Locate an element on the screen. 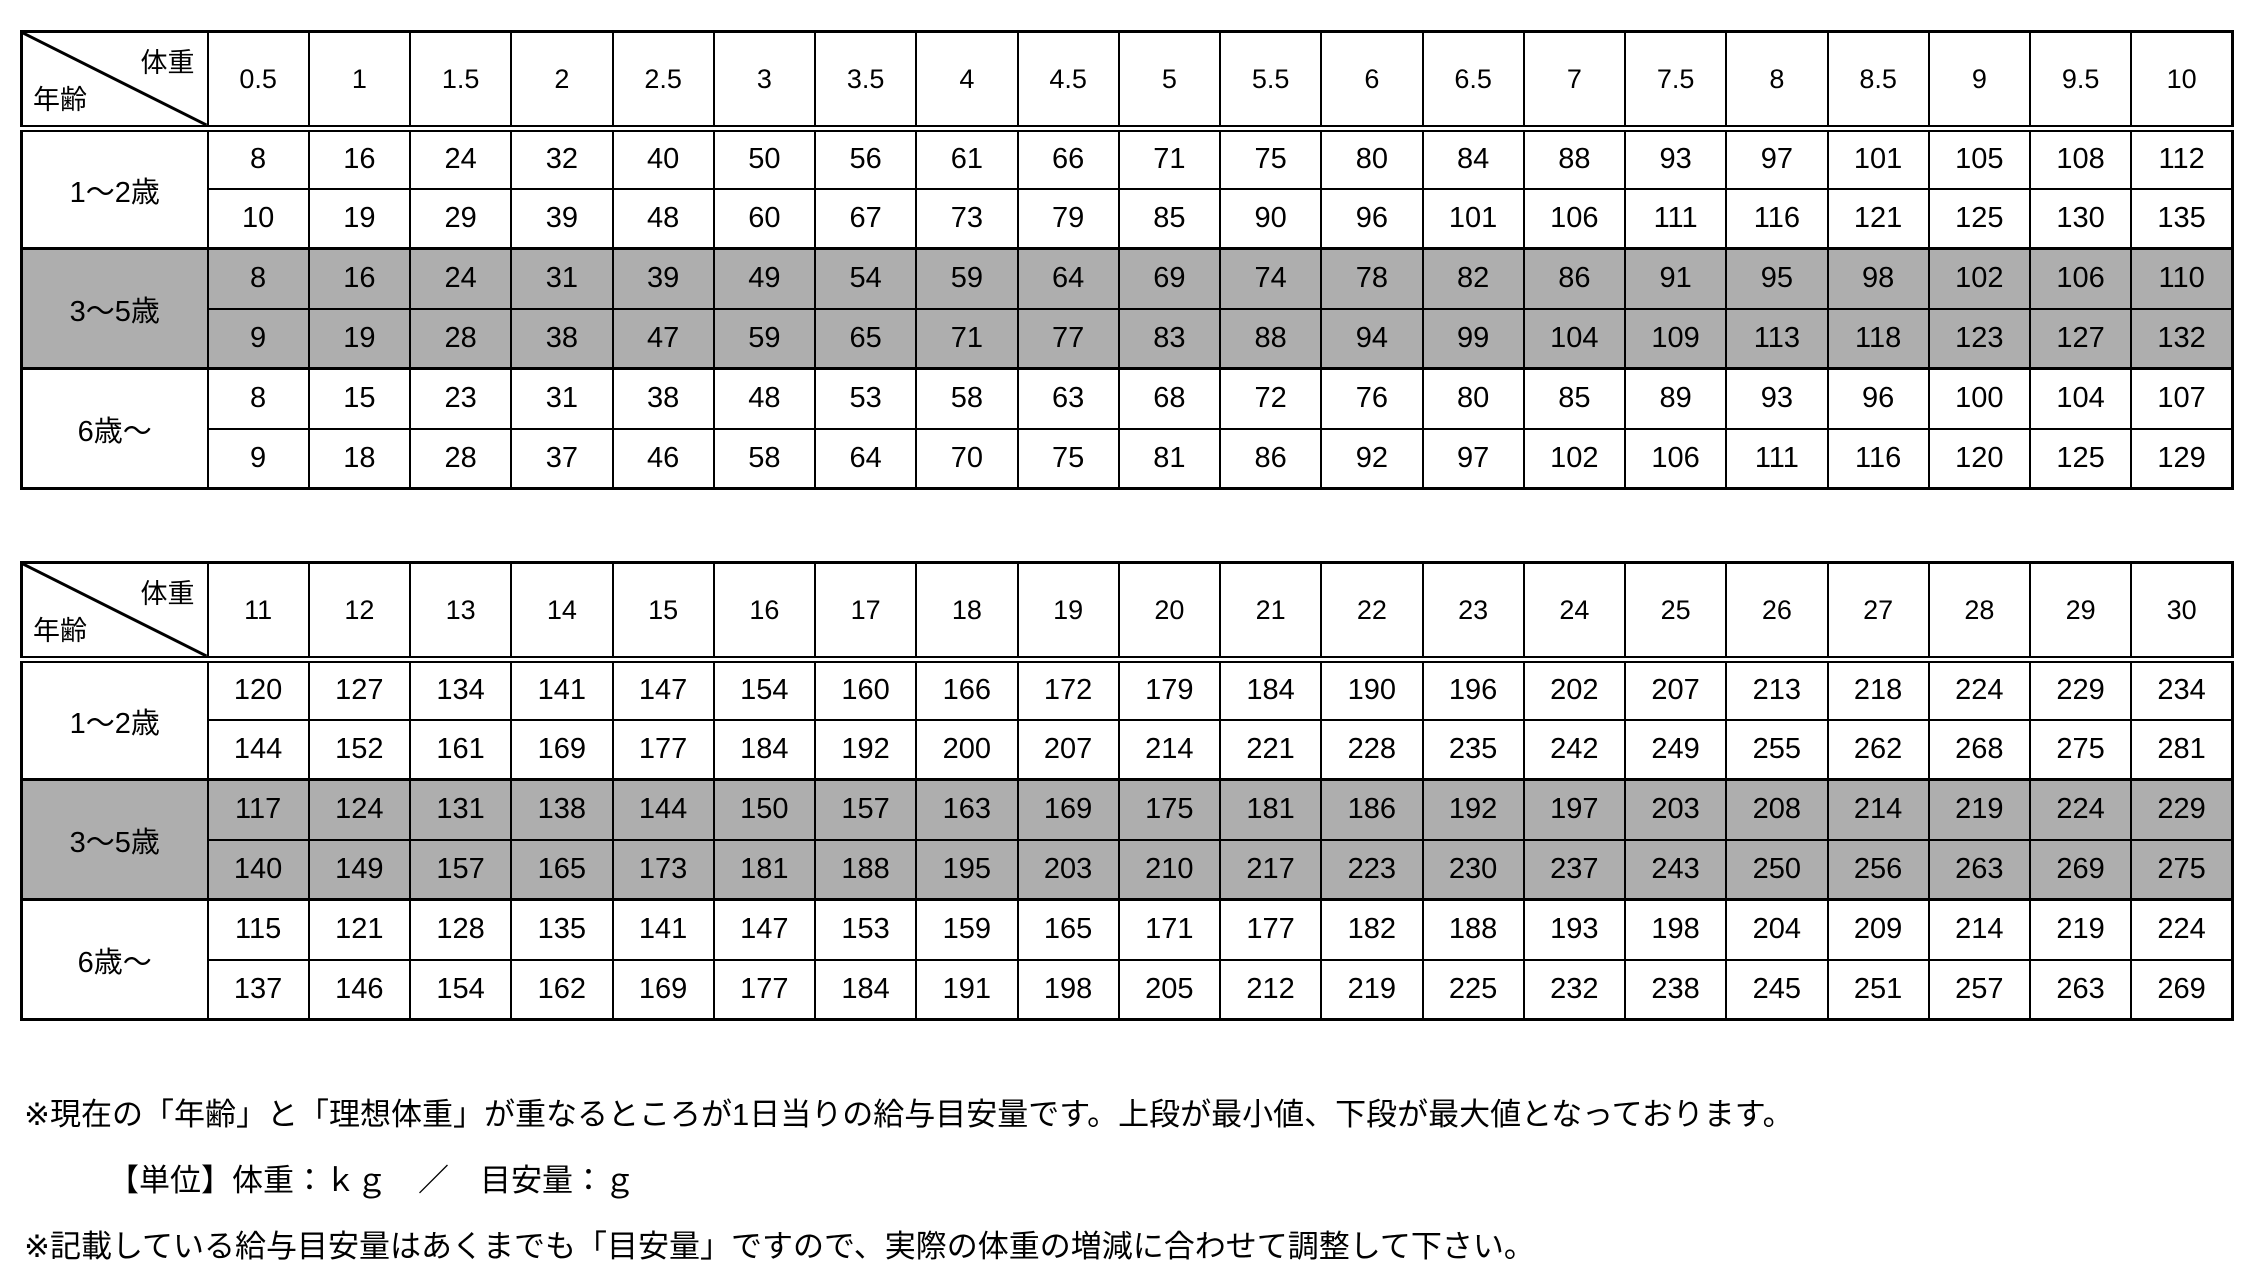  amount-min-cell: 110 is located at coordinates (2182, 278).